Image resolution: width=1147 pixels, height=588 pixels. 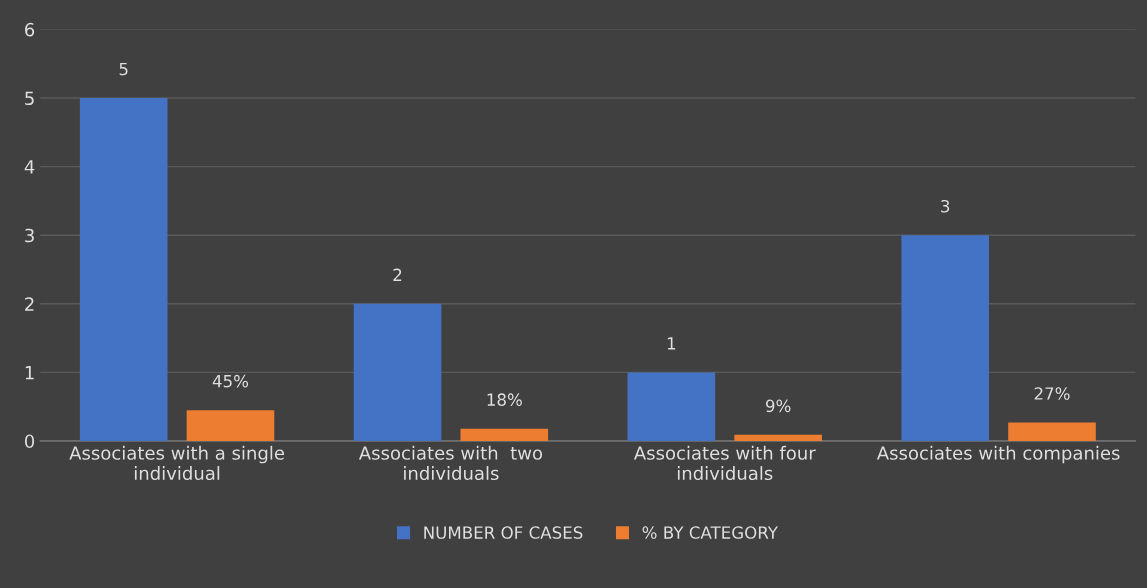 What do you see at coordinates (998, 454) in the screenshot?
I see `x-tick-label: Associates with companies` at bounding box center [998, 454].